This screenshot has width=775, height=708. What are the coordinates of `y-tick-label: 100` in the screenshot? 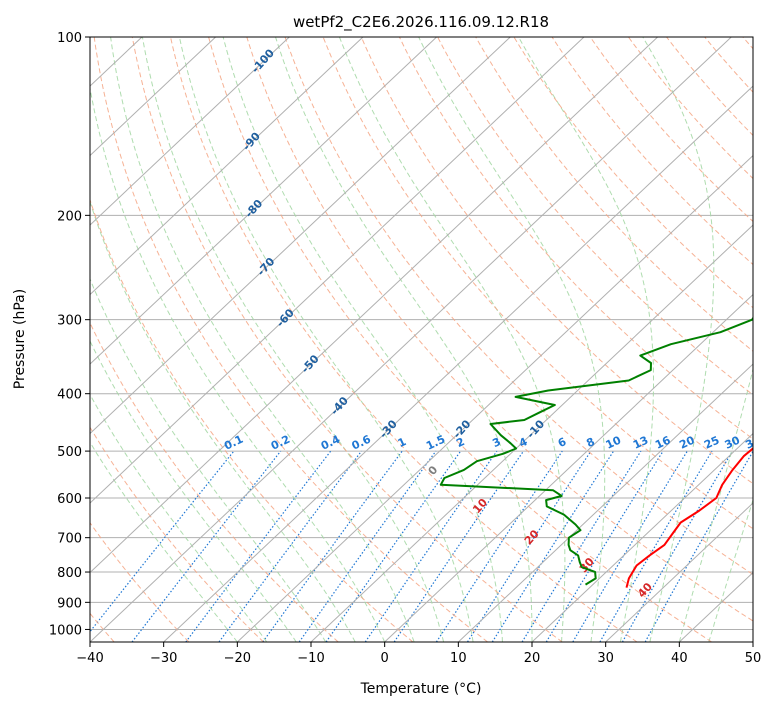 It's located at (69, 38).